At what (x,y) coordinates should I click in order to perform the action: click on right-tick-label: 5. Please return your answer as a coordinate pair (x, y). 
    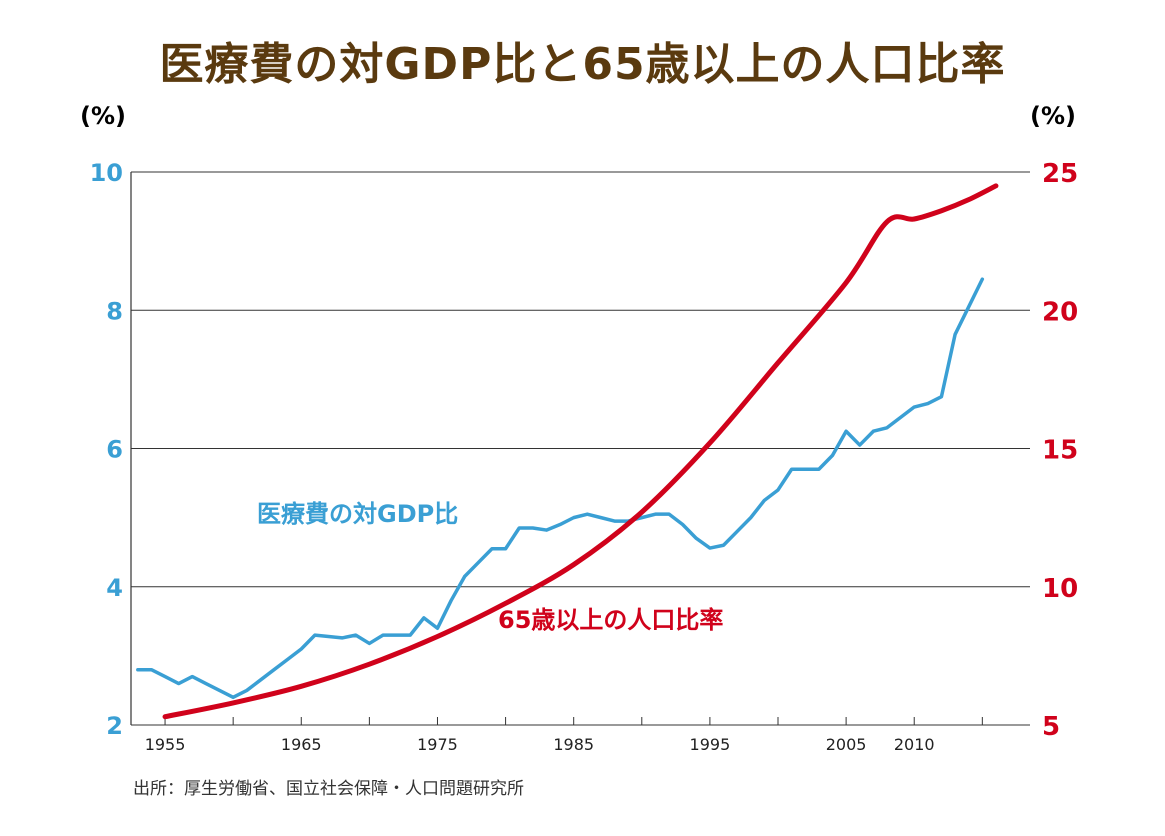
    Looking at the image, I should click on (1051, 727).